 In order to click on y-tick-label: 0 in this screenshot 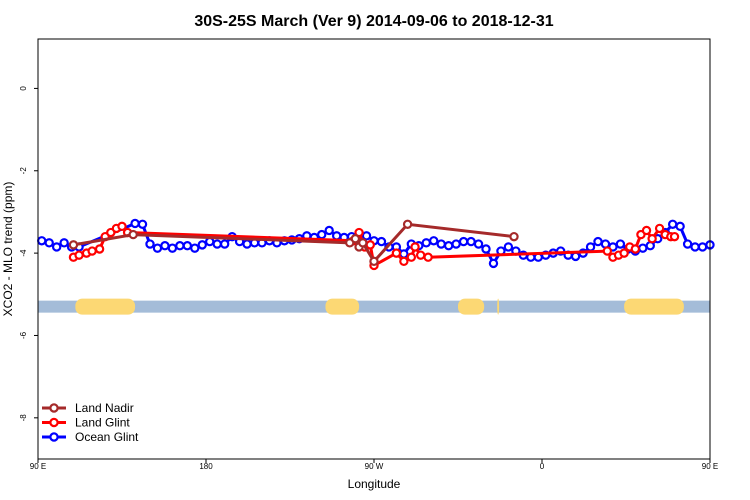, I will do `click(23, 88)`.